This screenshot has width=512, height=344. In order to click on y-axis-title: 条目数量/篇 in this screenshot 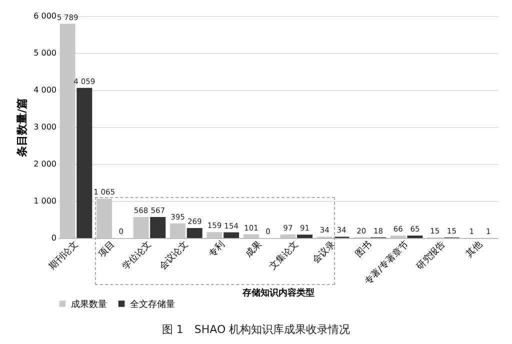, I will do `click(22, 128)`.